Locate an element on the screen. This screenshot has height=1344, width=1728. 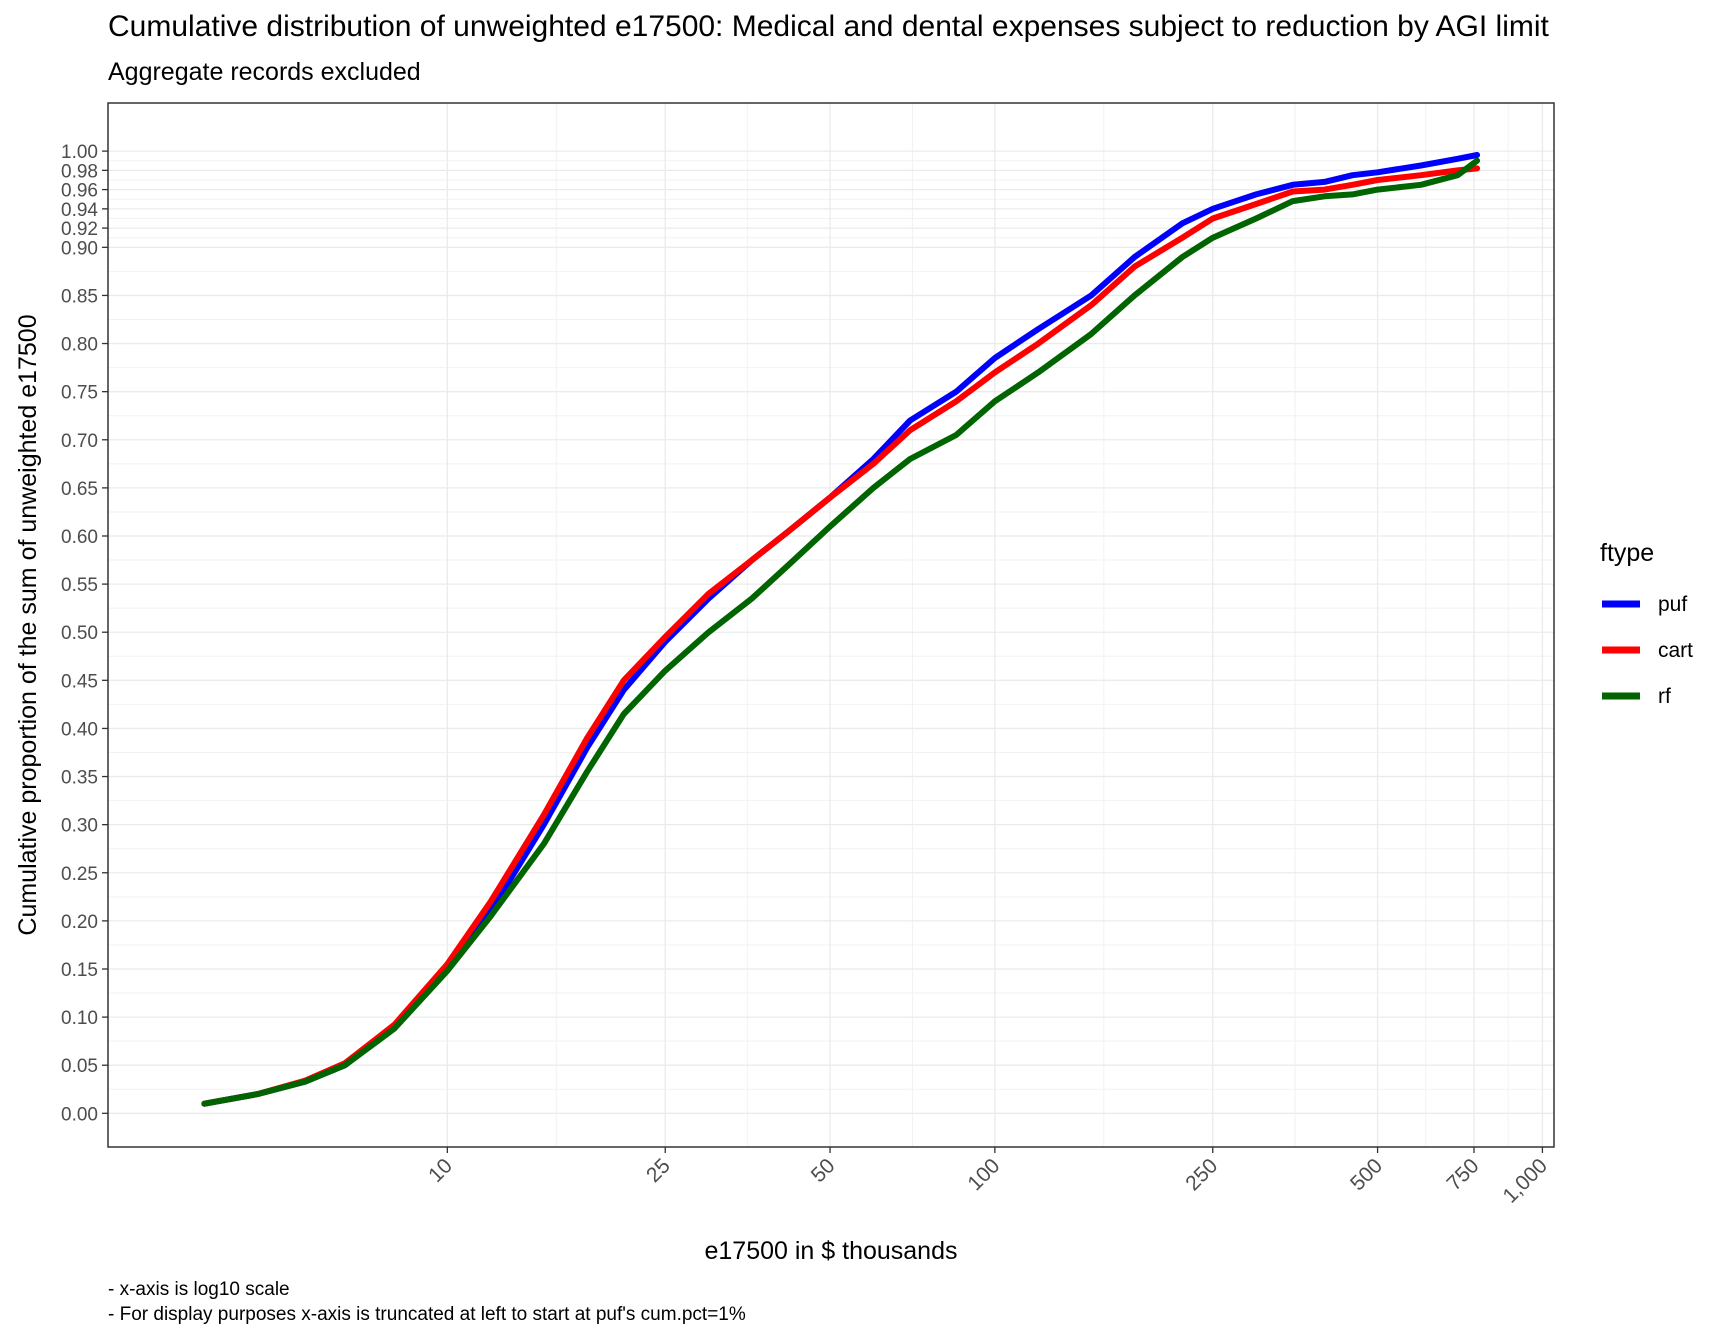
x-axis-title: e17500 in $ thousands is located at coordinates (831, 1251).